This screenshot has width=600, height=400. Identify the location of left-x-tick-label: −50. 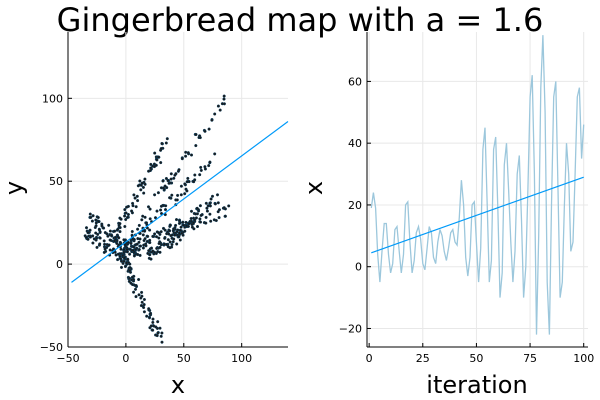
(67, 358).